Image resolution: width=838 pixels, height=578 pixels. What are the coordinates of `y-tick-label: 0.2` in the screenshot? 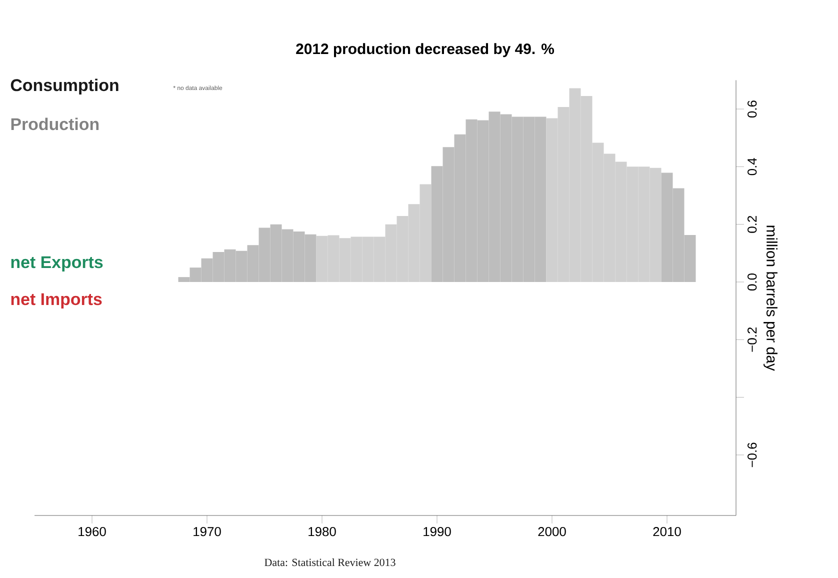 It's located at (752, 224).